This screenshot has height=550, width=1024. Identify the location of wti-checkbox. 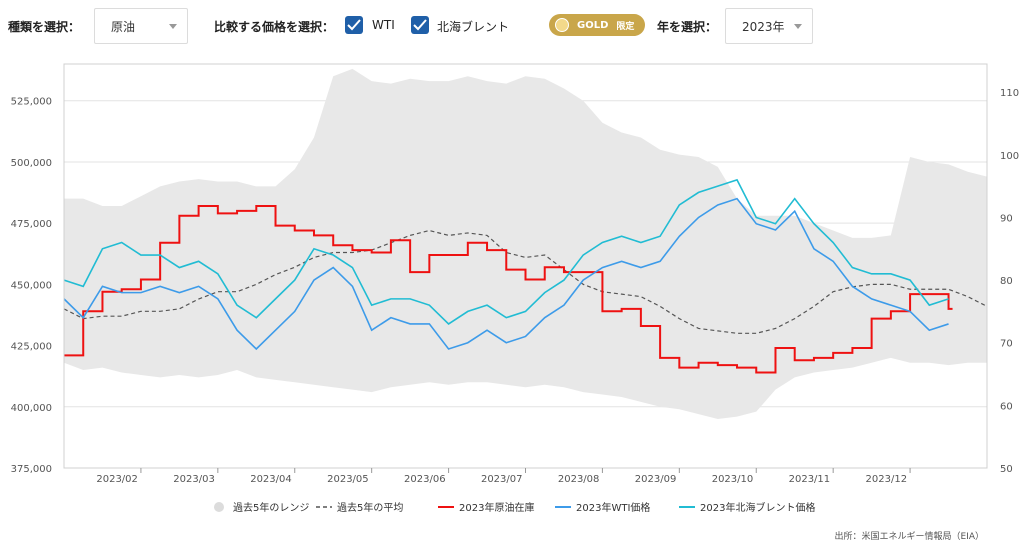
(354, 25).